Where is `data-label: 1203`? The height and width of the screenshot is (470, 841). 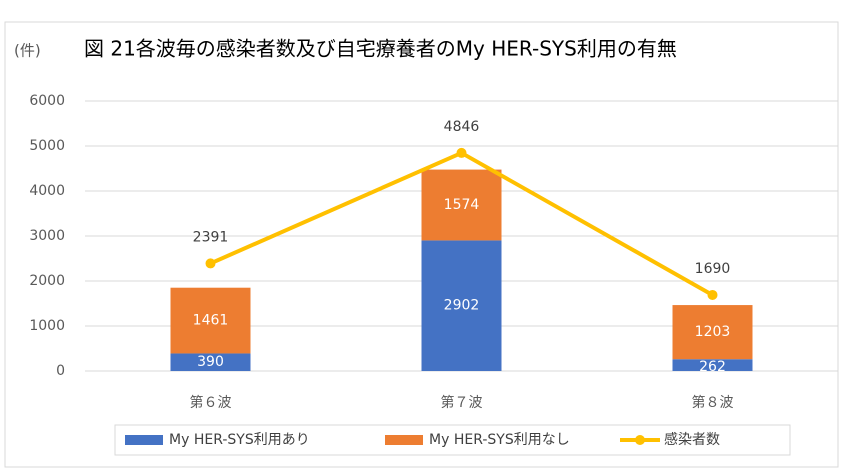
data-label: 1203 is located at coordinates (713, 332).